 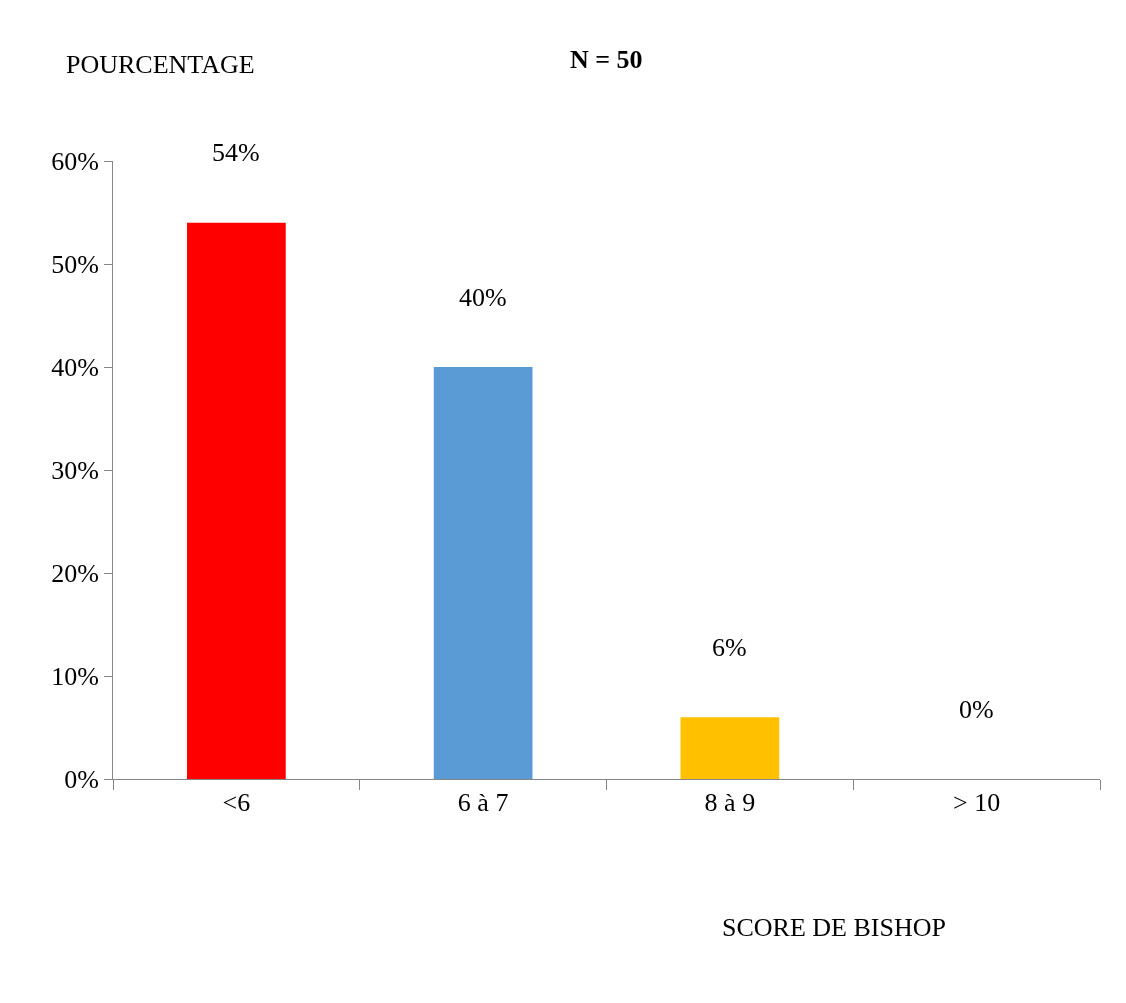 What do you see at coordinates (729, 647) in the screenshot?
I see `data-label: 6%` at bounding box center [729, 647].